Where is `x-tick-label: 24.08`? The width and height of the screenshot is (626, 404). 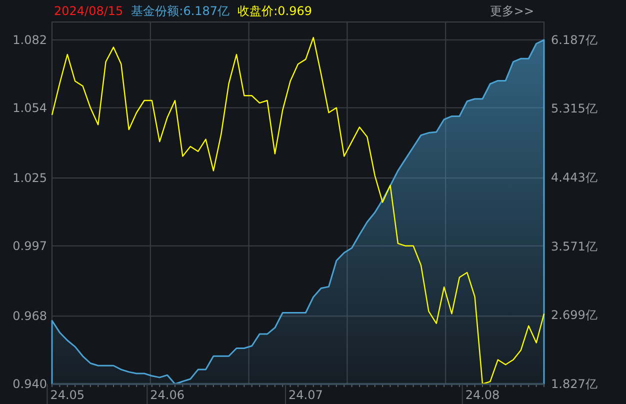 x-tick-label: 24.08 is located at coordinates (482, 395).